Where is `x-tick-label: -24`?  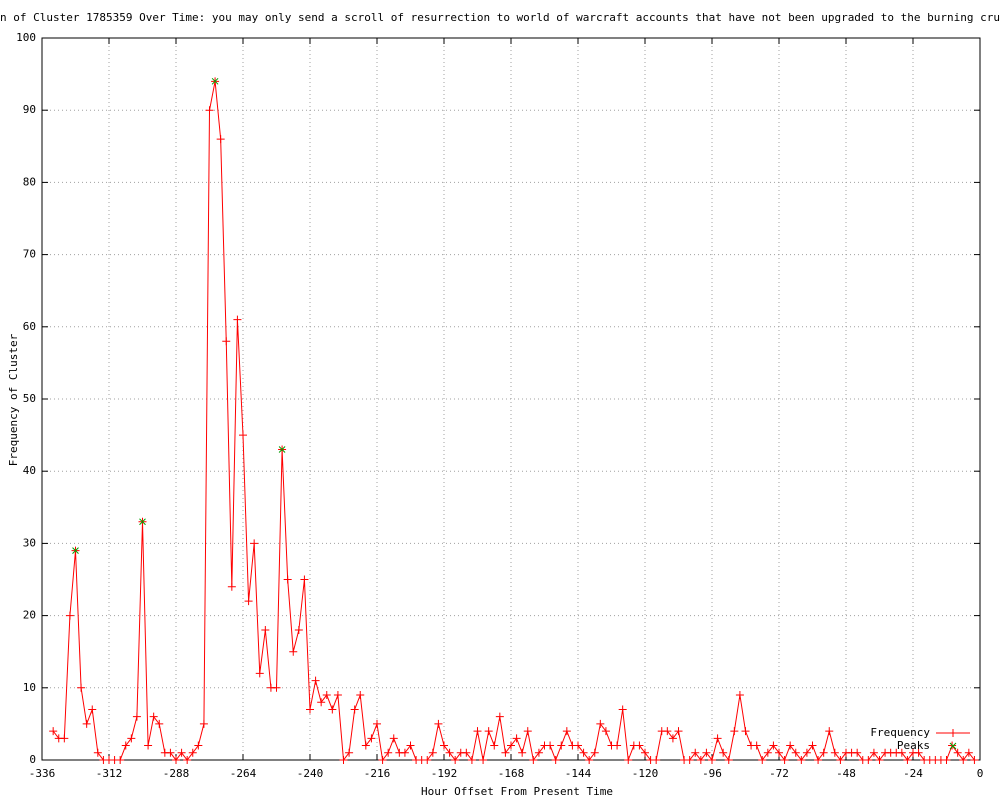 x-tick-label: -24 is located at coordinates (913, 773).